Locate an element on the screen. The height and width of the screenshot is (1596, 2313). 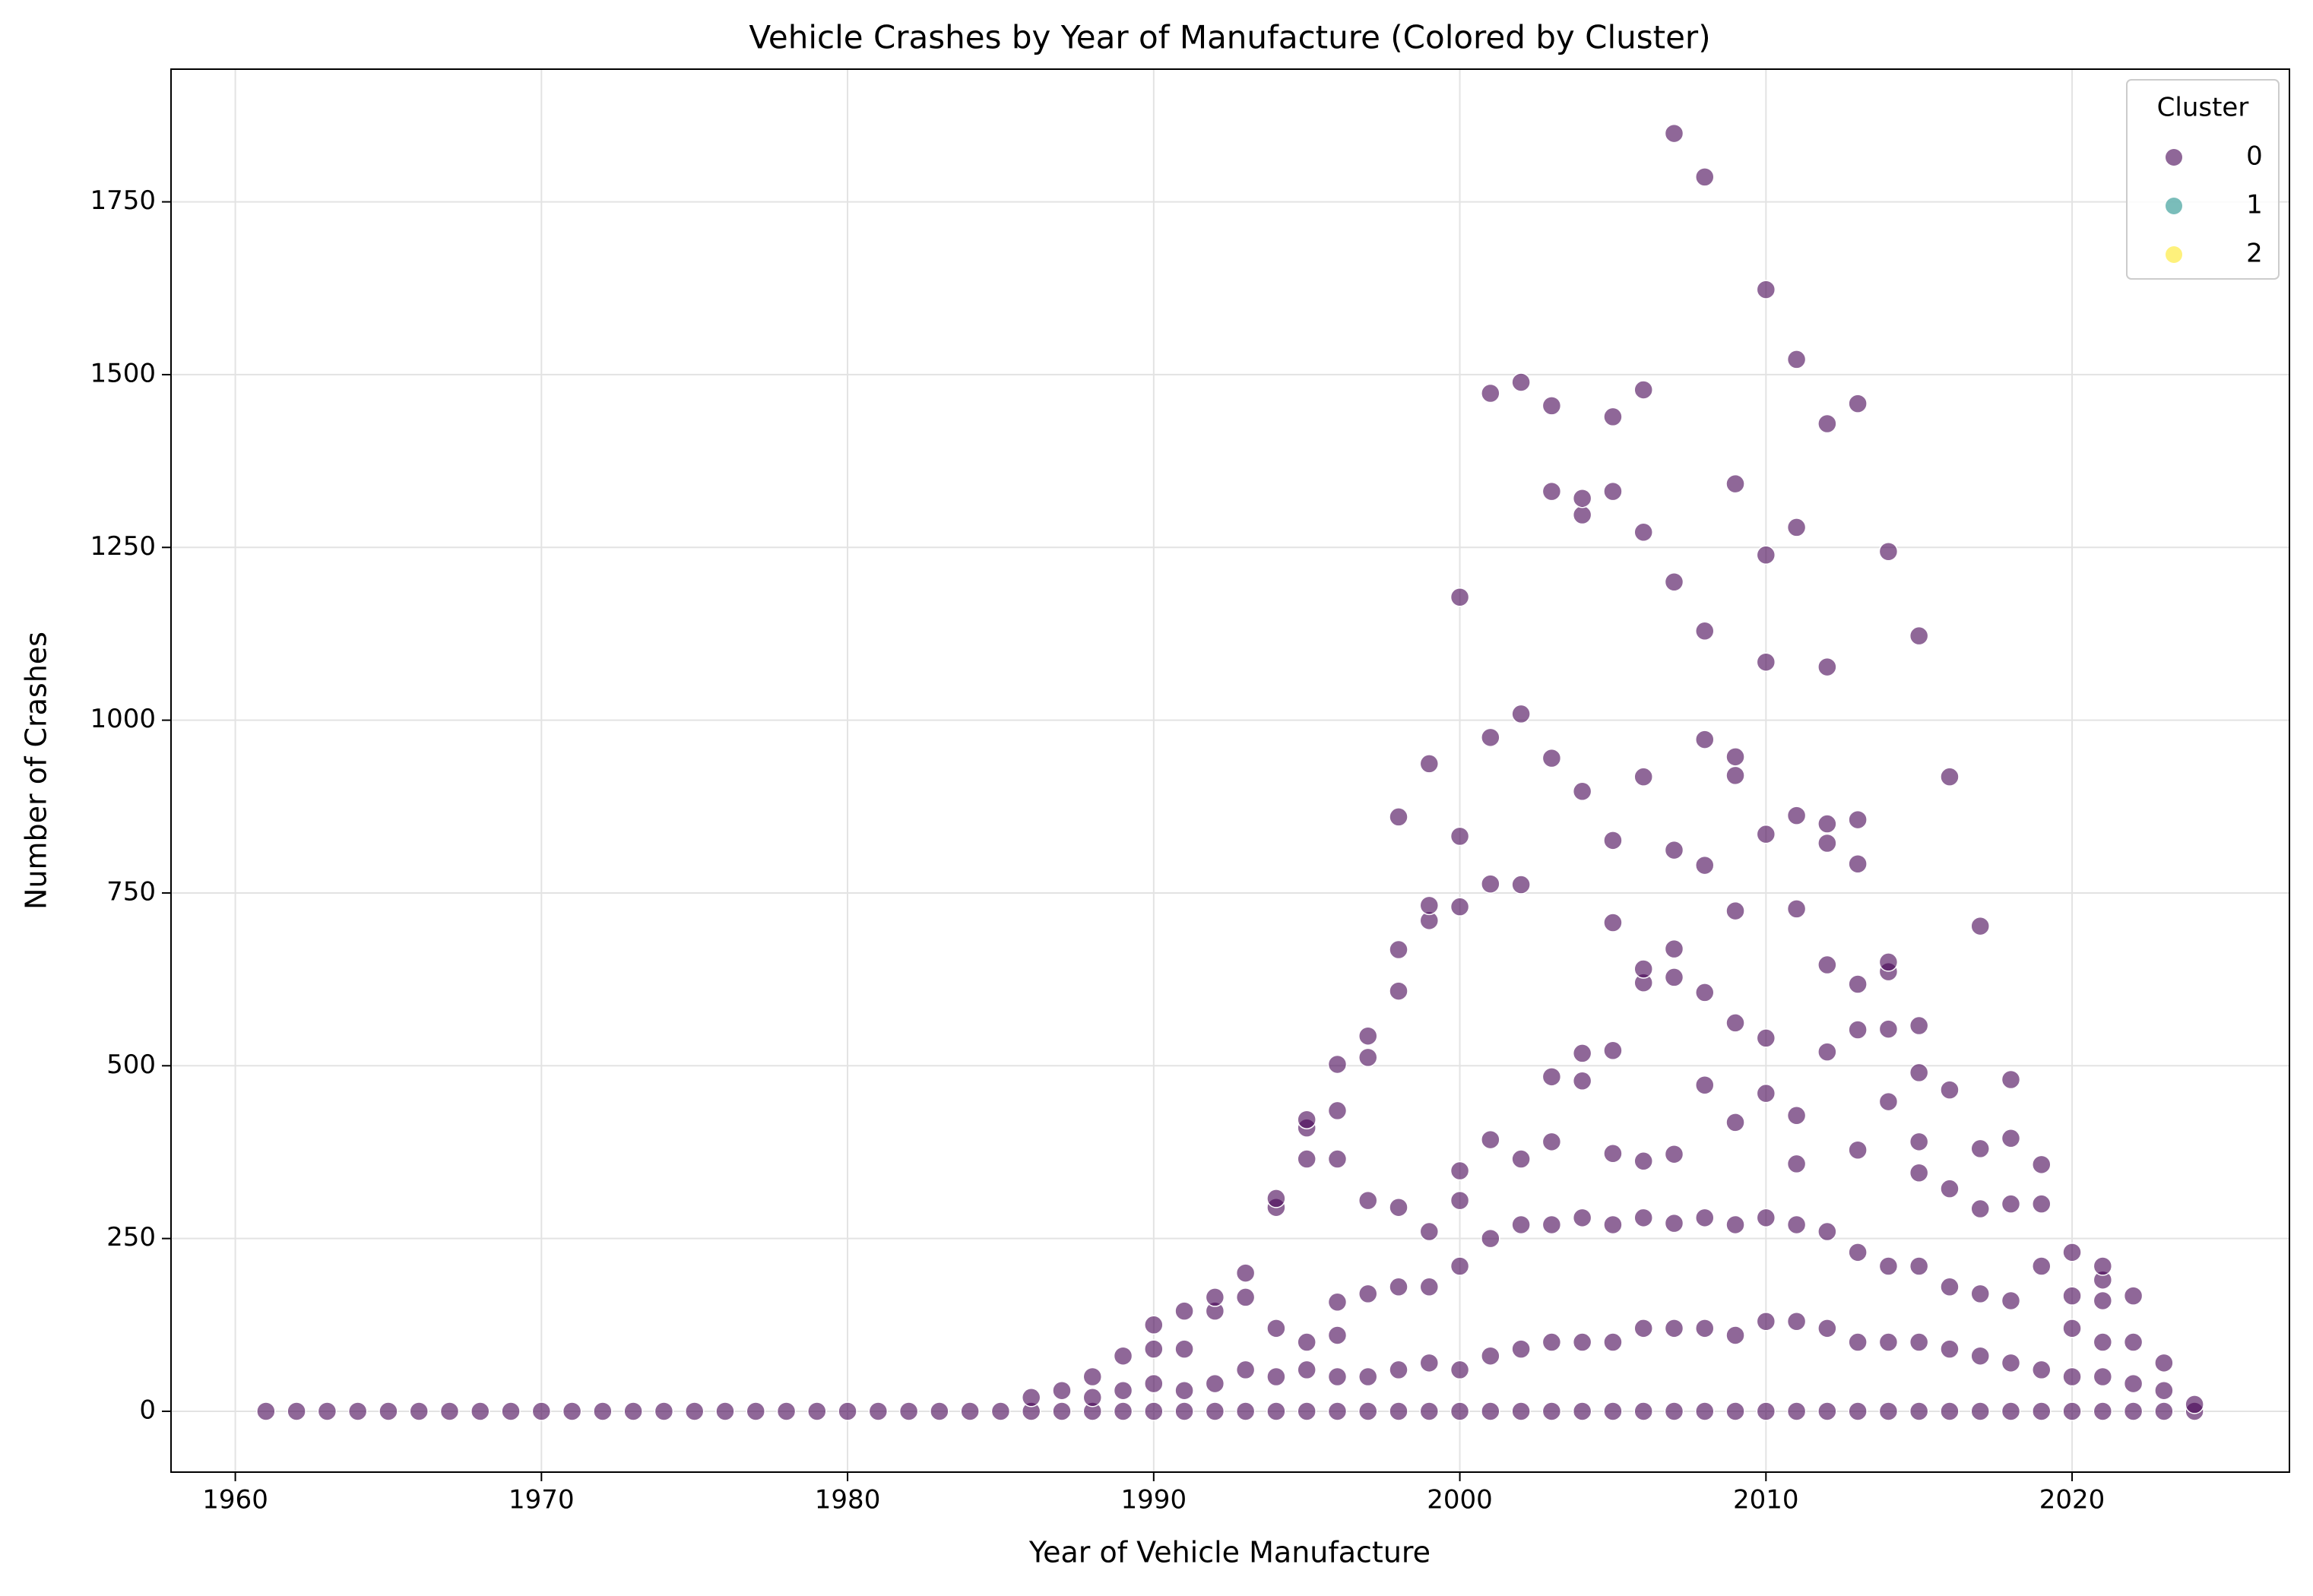
x-tick-label: 2020 is located at coordinates (2072, 1500).